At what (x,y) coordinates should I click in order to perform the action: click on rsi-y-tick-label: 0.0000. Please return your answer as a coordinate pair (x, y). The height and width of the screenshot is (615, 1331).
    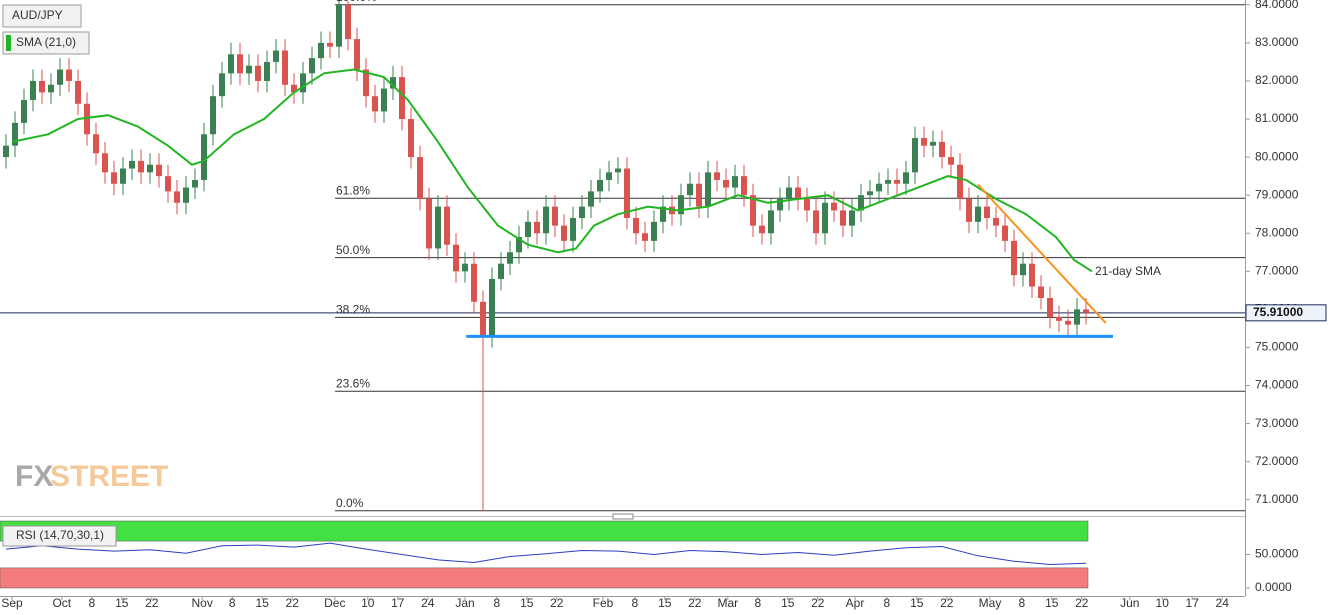
    Looking at the image, I should click on (1273, 587).